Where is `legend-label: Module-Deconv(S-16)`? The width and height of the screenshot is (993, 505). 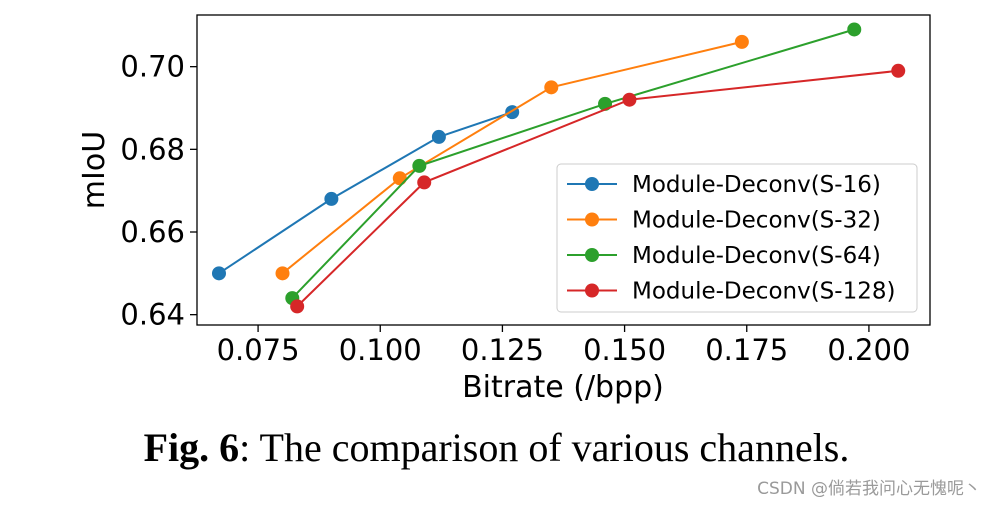 legend-label: Module-Deconv(S-16) is located at coordinates (756, 185).